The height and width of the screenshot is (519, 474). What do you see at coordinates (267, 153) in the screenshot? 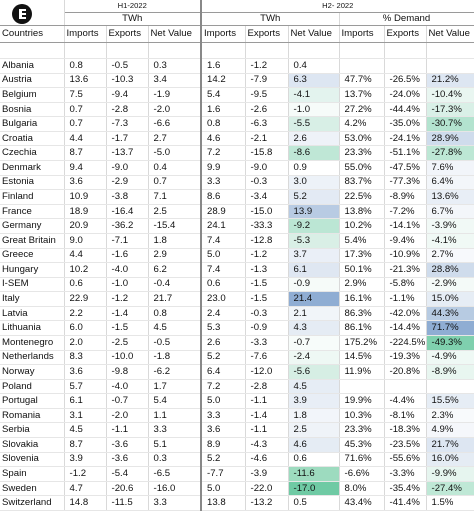
I see `h2-exports-cell: -15.8` at bounding box center [267, 153].